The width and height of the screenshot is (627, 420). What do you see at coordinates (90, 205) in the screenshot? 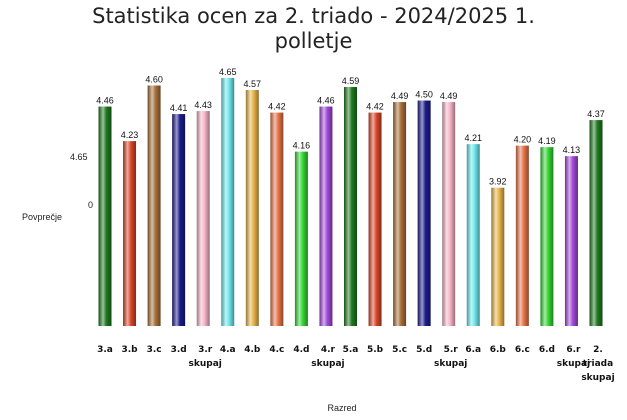
I see `y-tick-label-zero: 0` at bounding box center [90, 205].